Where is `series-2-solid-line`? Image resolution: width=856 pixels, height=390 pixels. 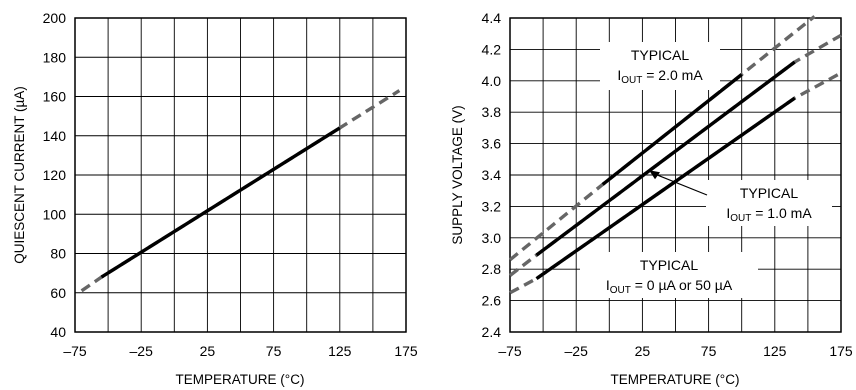 series-2-solid-line is located at coordinates (665, 188).